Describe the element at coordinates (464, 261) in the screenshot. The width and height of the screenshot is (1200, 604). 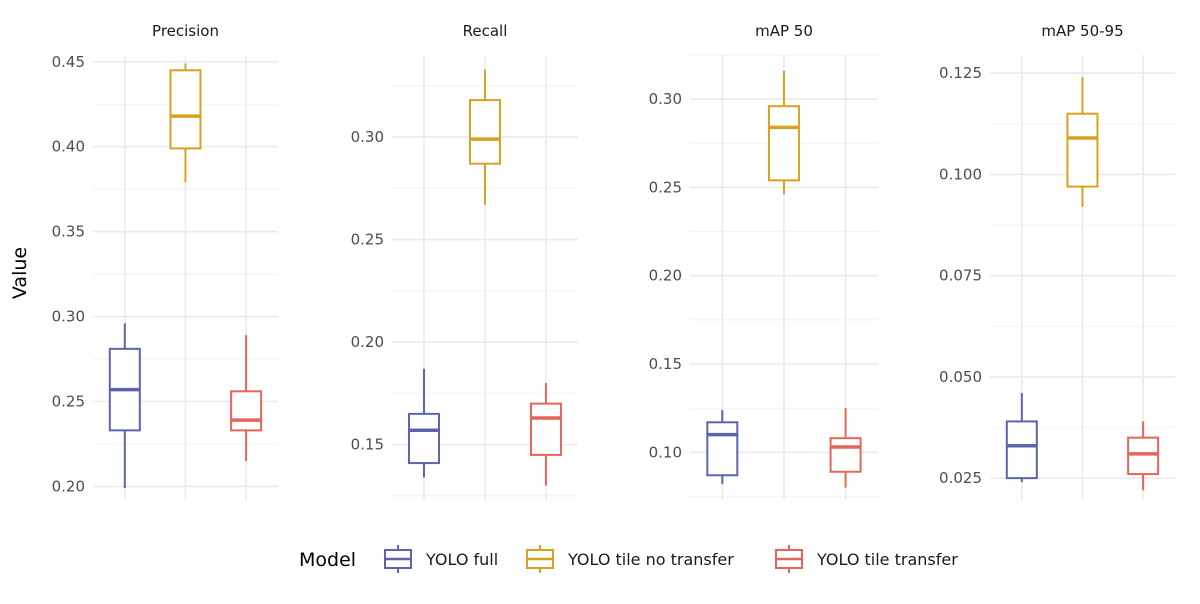
I see `panel-recall: 0.15 0.20 0.25 0.30 Recall` at that location.